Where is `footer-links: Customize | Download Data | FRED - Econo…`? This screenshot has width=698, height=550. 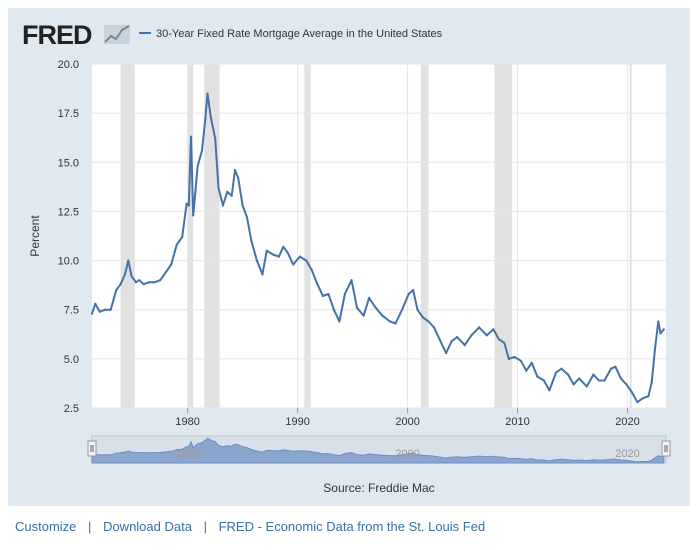
footer-links: Customize | Download Data | FRED - Econo… is located at coordinates (250, 526).